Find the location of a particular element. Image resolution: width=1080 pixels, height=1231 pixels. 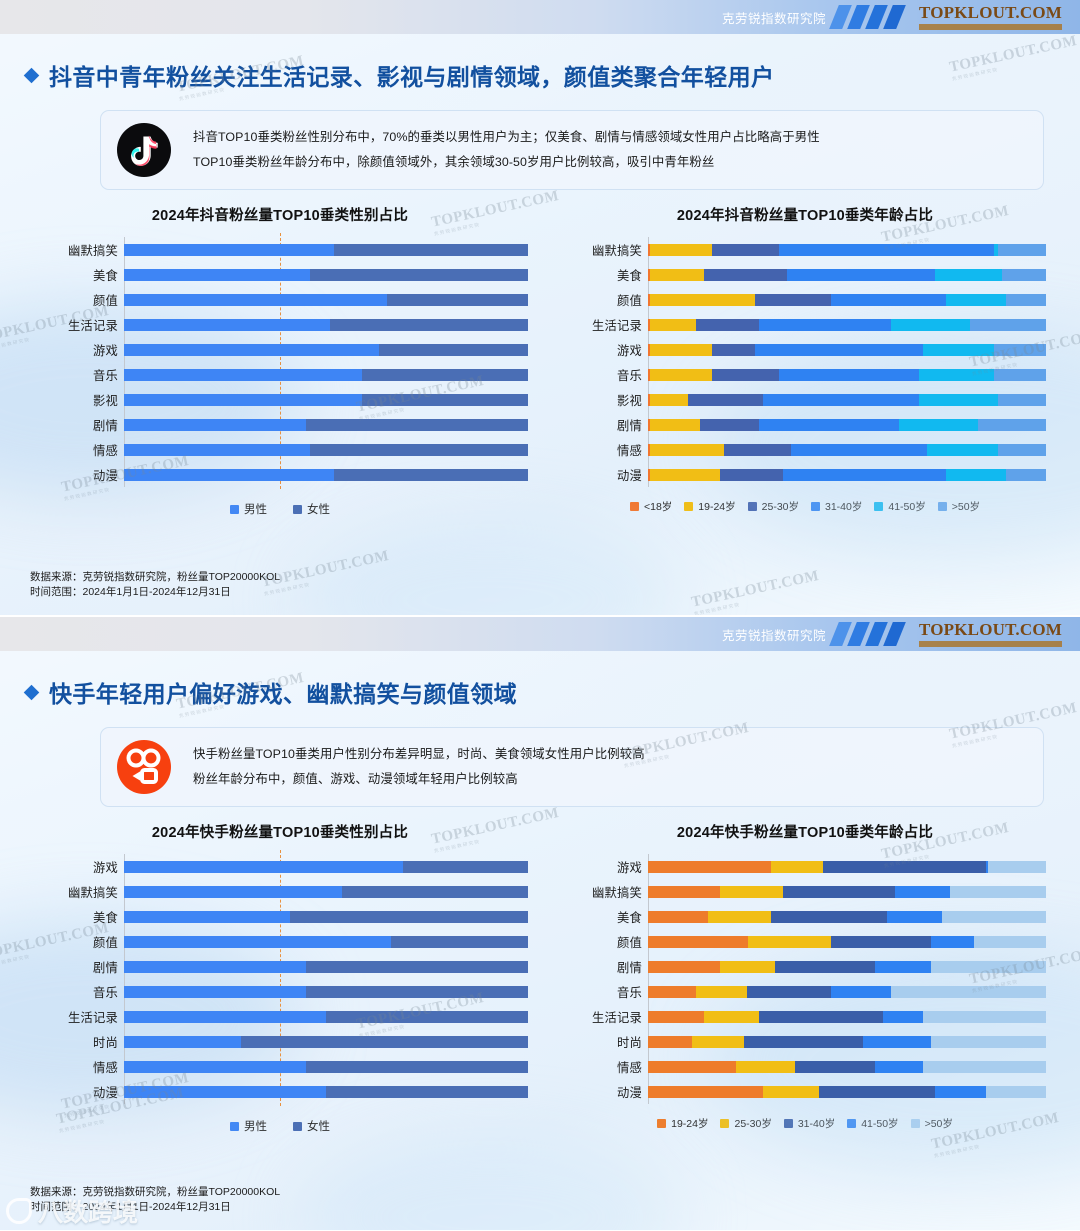

bar-row: 音乐 is located at coordinates (831, 374).